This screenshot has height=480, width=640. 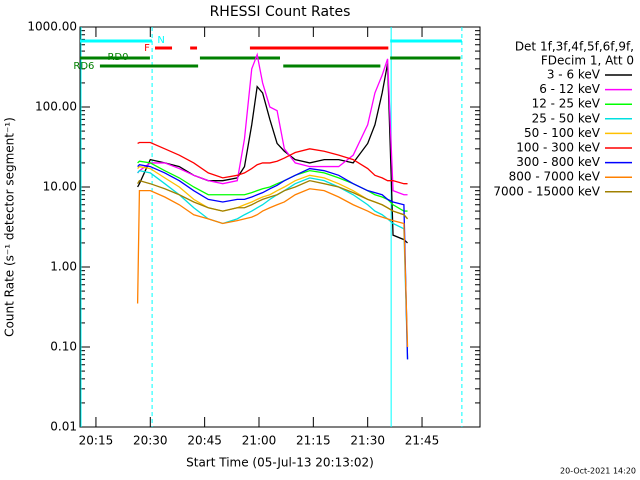 I want to click on flag-label: RD0, so click(x=117, y=57).